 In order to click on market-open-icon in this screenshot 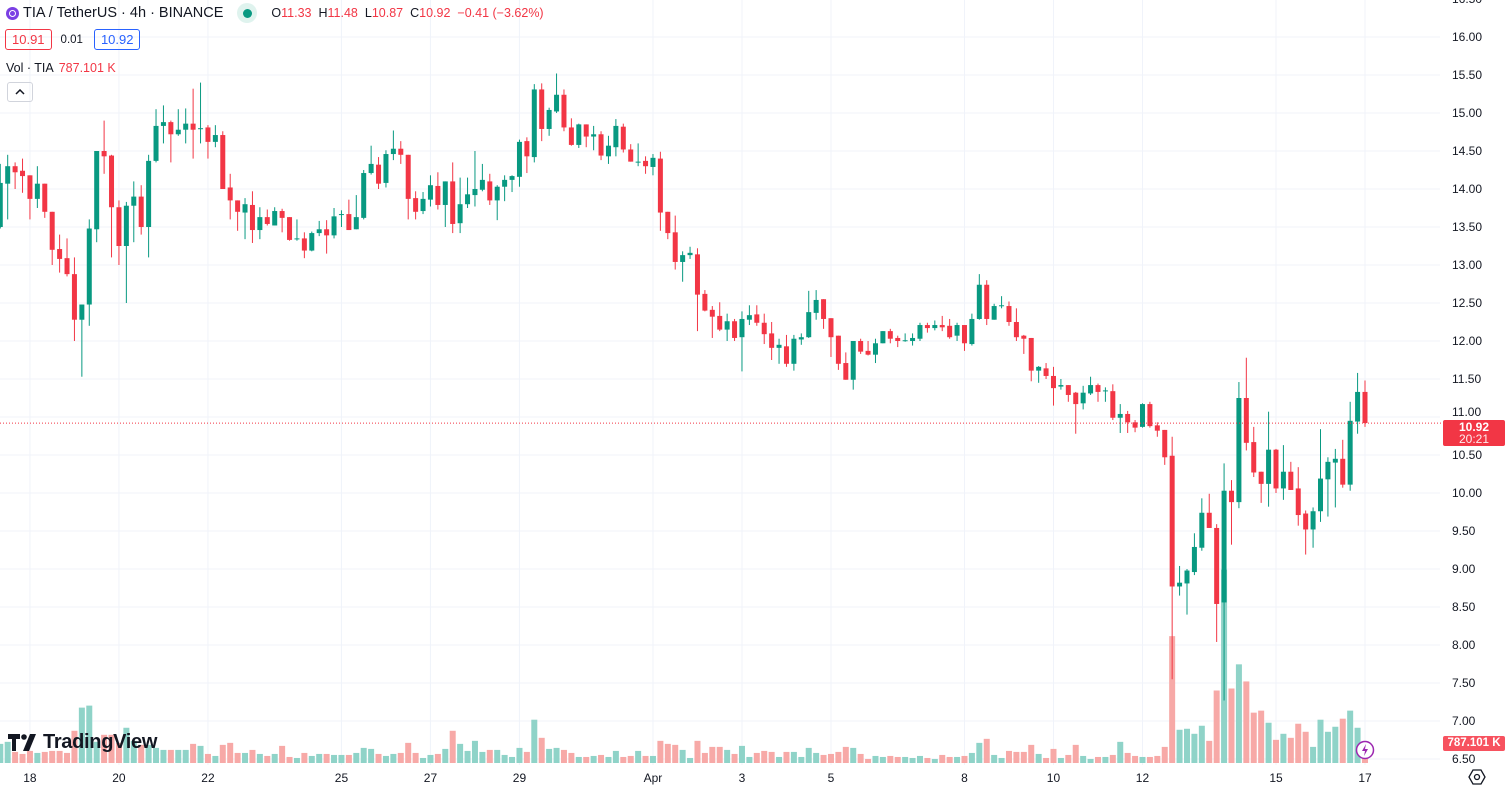, I will do `click(247, 13)`.